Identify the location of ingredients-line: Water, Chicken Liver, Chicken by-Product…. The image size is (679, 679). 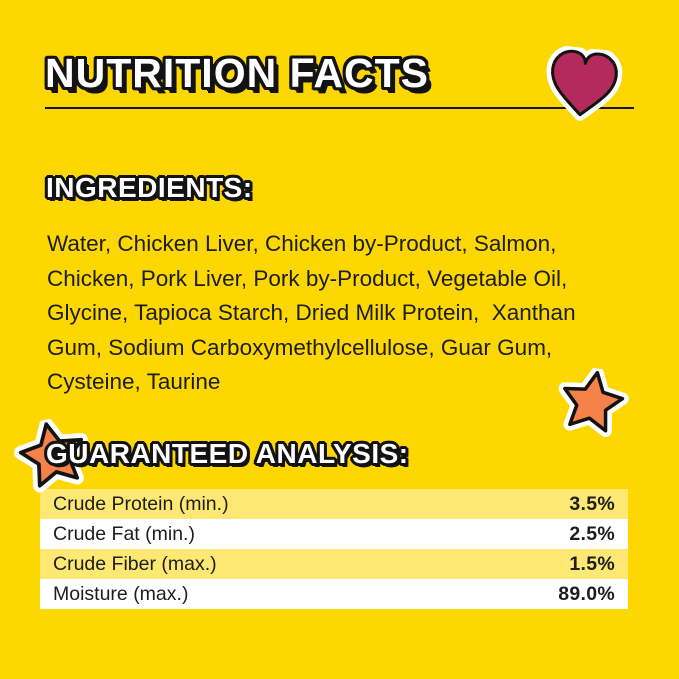
(302, 243).